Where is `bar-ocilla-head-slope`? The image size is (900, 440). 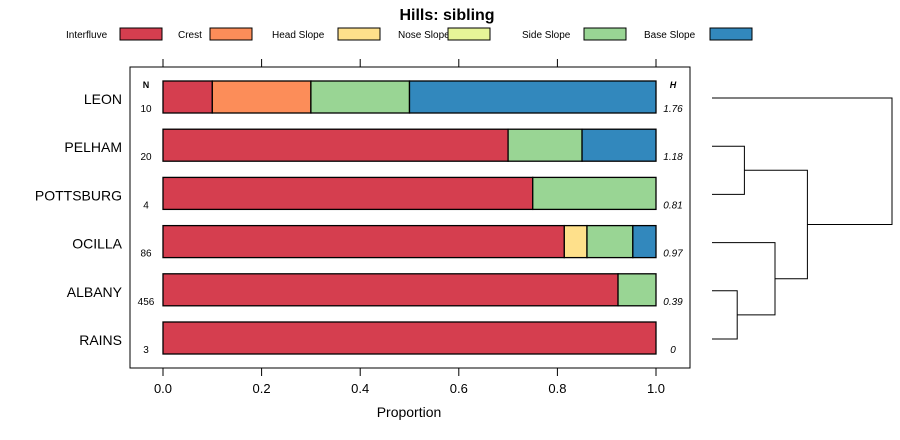 bar-ocilla-head-slope is located at coordinates (575, 241).